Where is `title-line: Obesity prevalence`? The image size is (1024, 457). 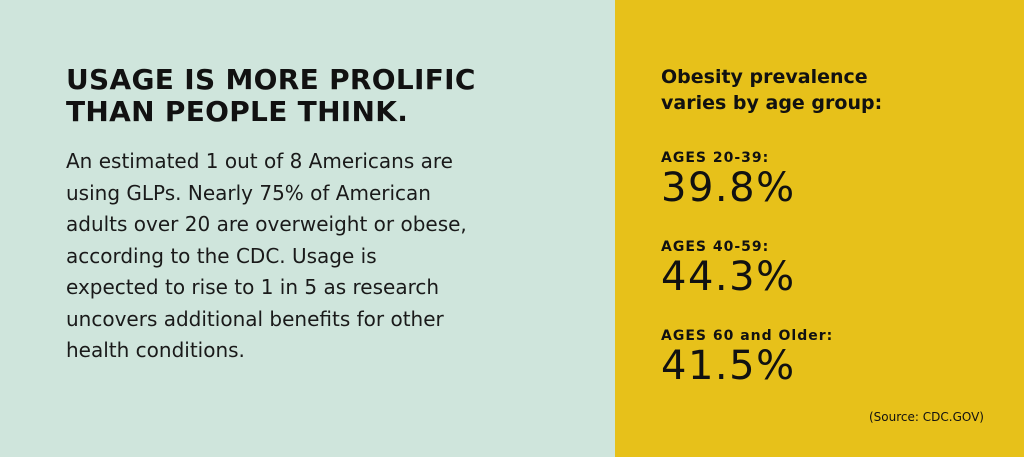
title-line: Obesity prevalence is located at coordinates (764, 77).